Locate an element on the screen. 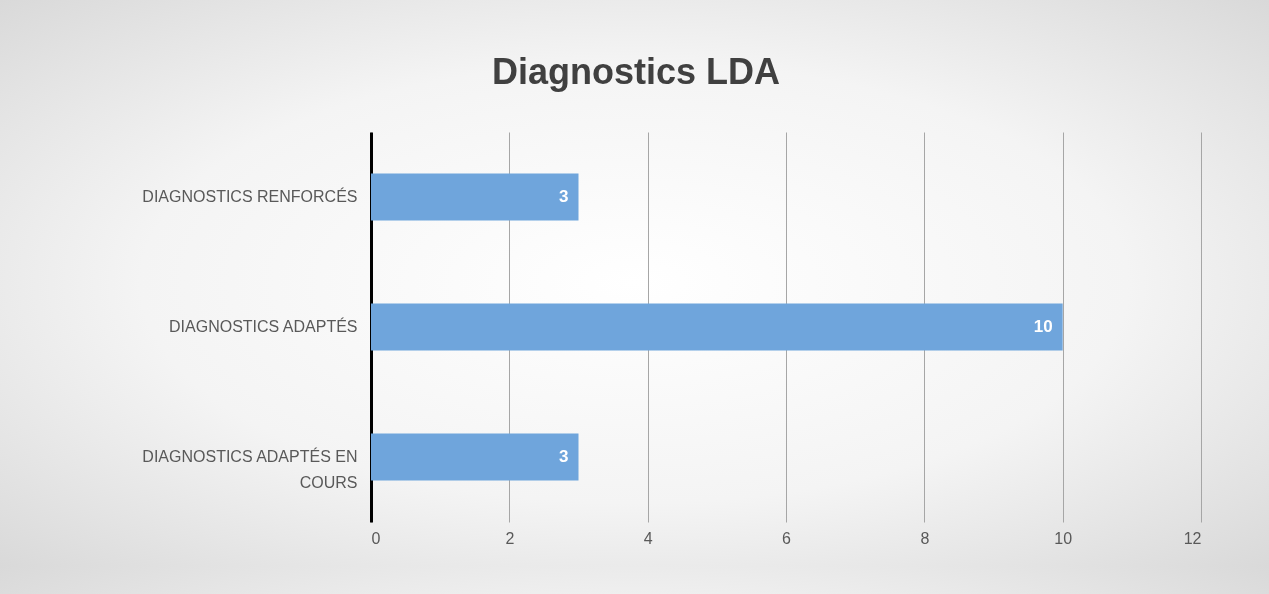  chart-title: Diagnostics LDA is located at coordinates (636, 71).